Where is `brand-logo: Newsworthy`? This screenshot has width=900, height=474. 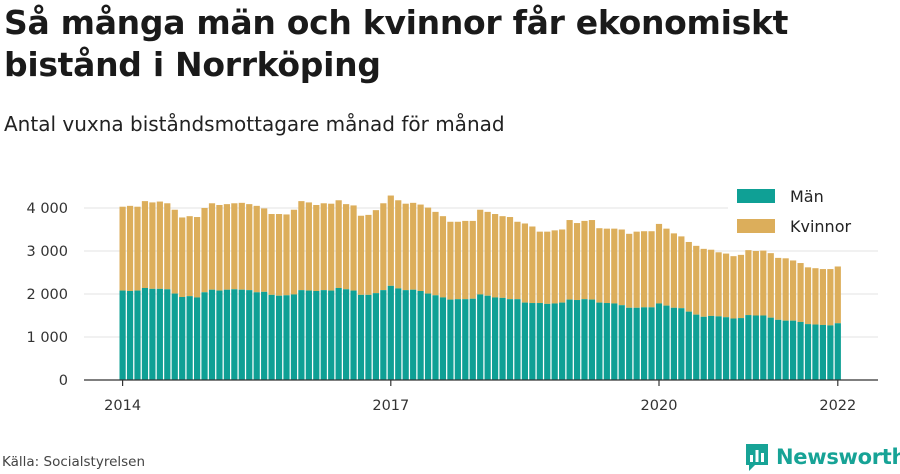 brand-logo: Newsworthy is located at coordinates (822, 457).